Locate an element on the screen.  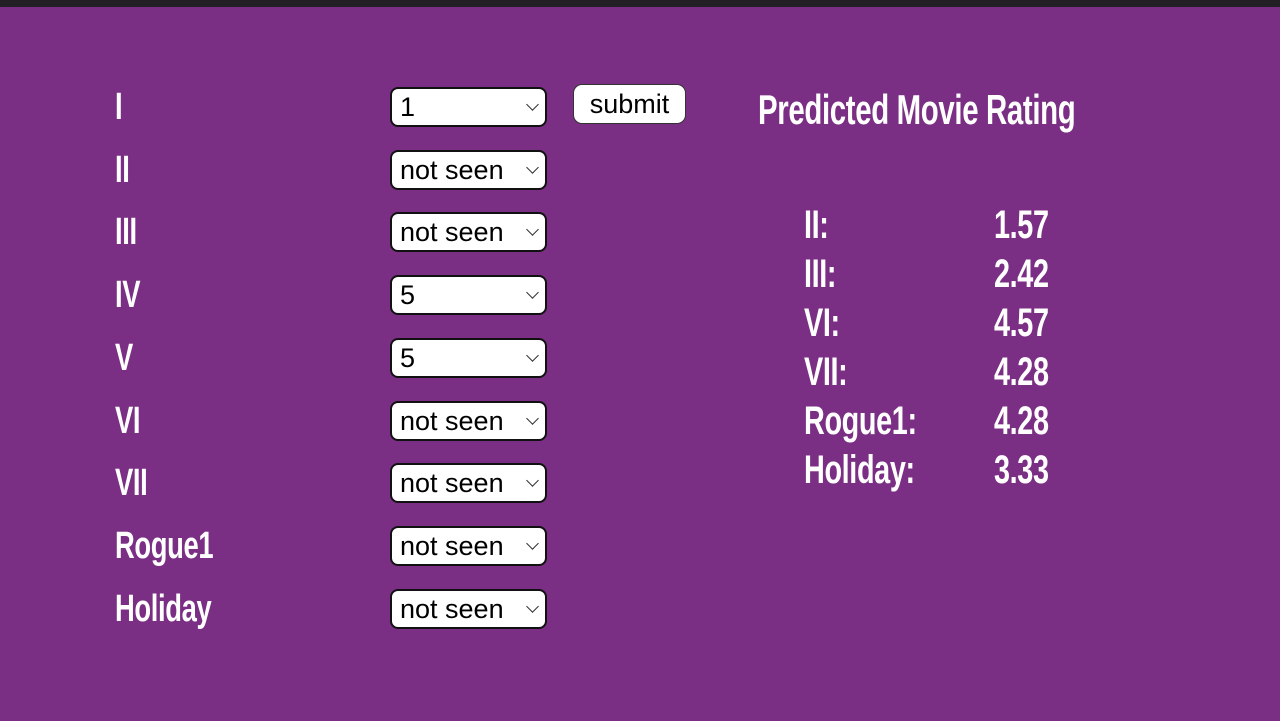
movie-label: Holiday is located at coordinates (163, 608).